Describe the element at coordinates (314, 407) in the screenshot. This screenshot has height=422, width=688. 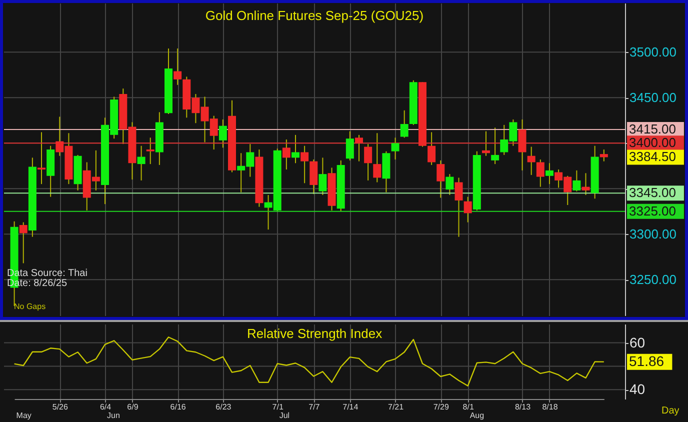
I see `x-tick-label: 7/7` at that location.